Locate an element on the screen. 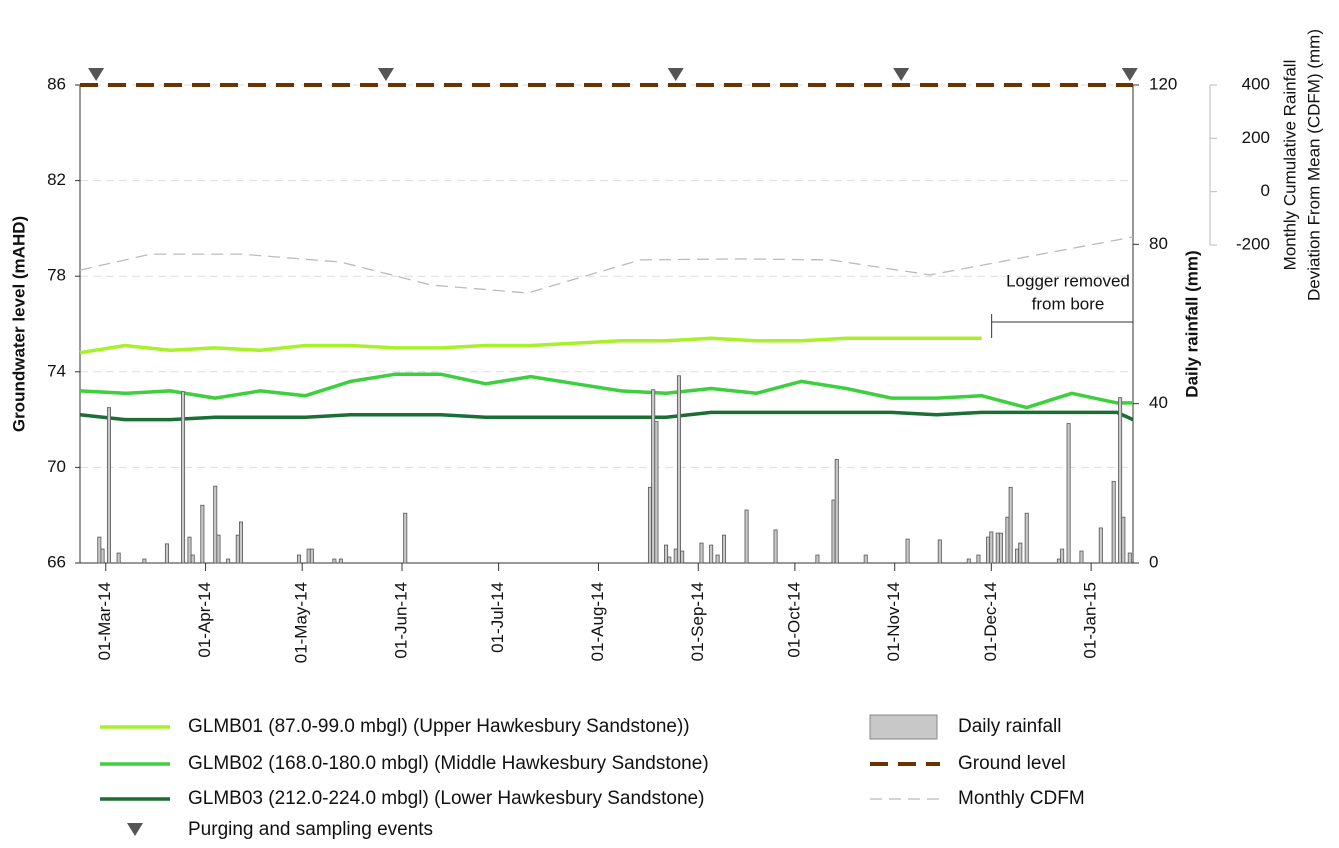  x-tick-label: 01-Aug-14 is located at coordinates (597, 621).